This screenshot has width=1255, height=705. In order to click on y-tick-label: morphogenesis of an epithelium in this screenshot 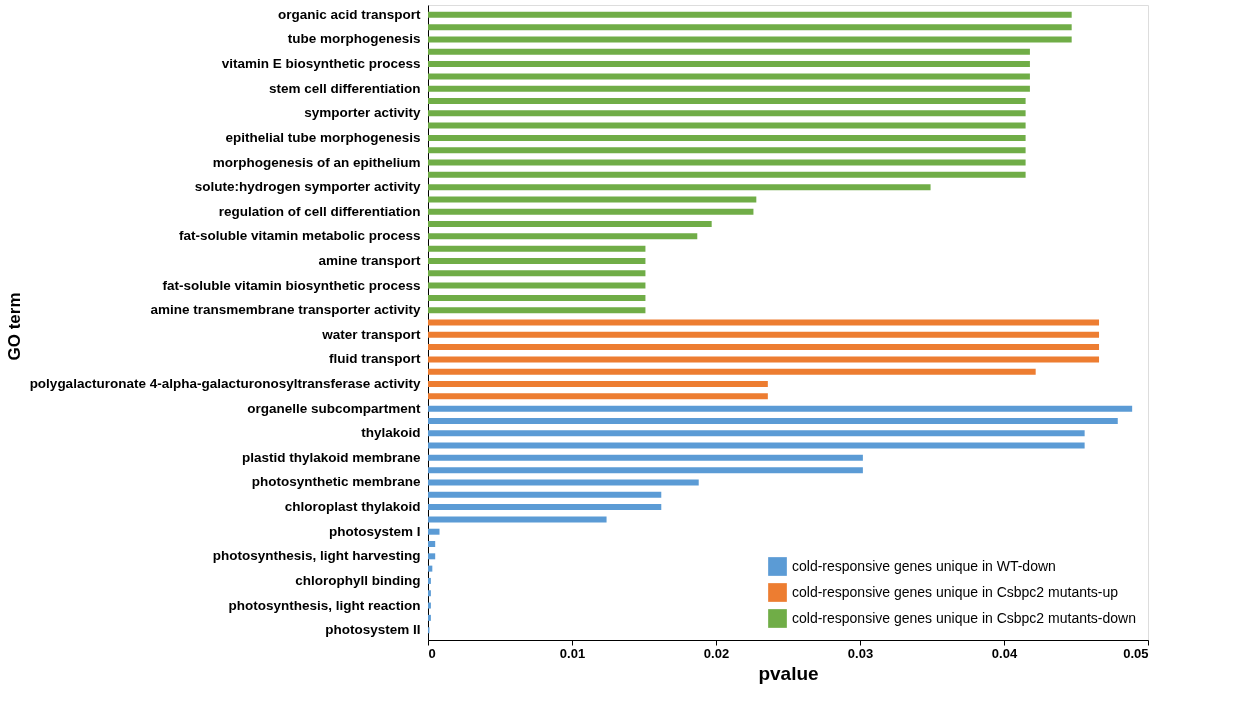, I will do `click(316, 162)`.